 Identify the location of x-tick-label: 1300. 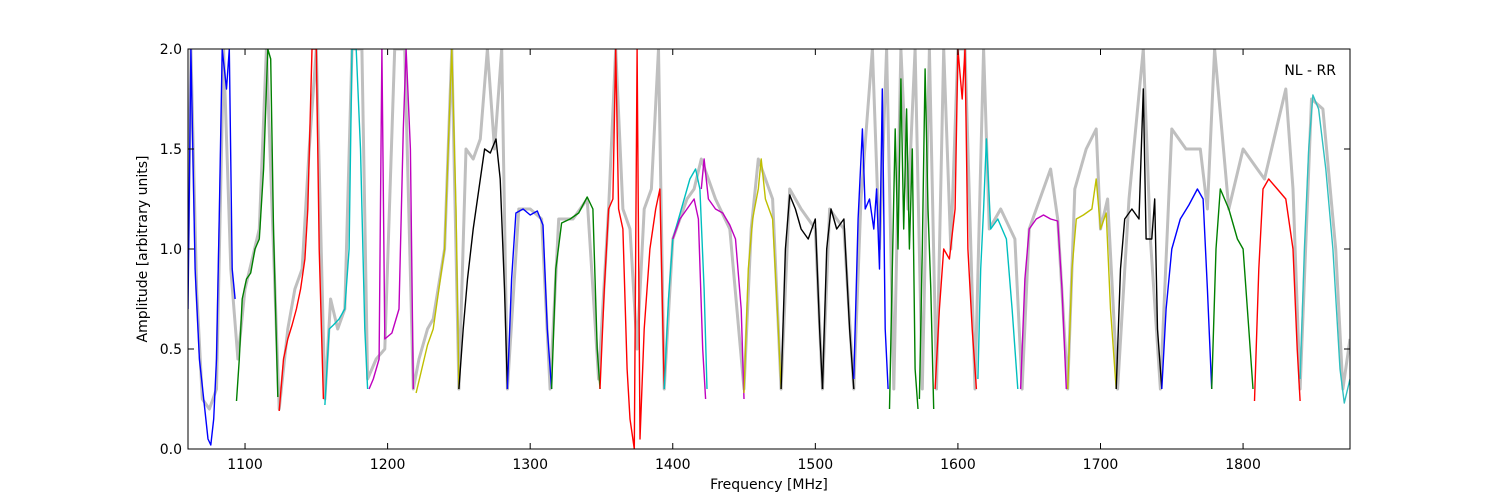
(530, 465).